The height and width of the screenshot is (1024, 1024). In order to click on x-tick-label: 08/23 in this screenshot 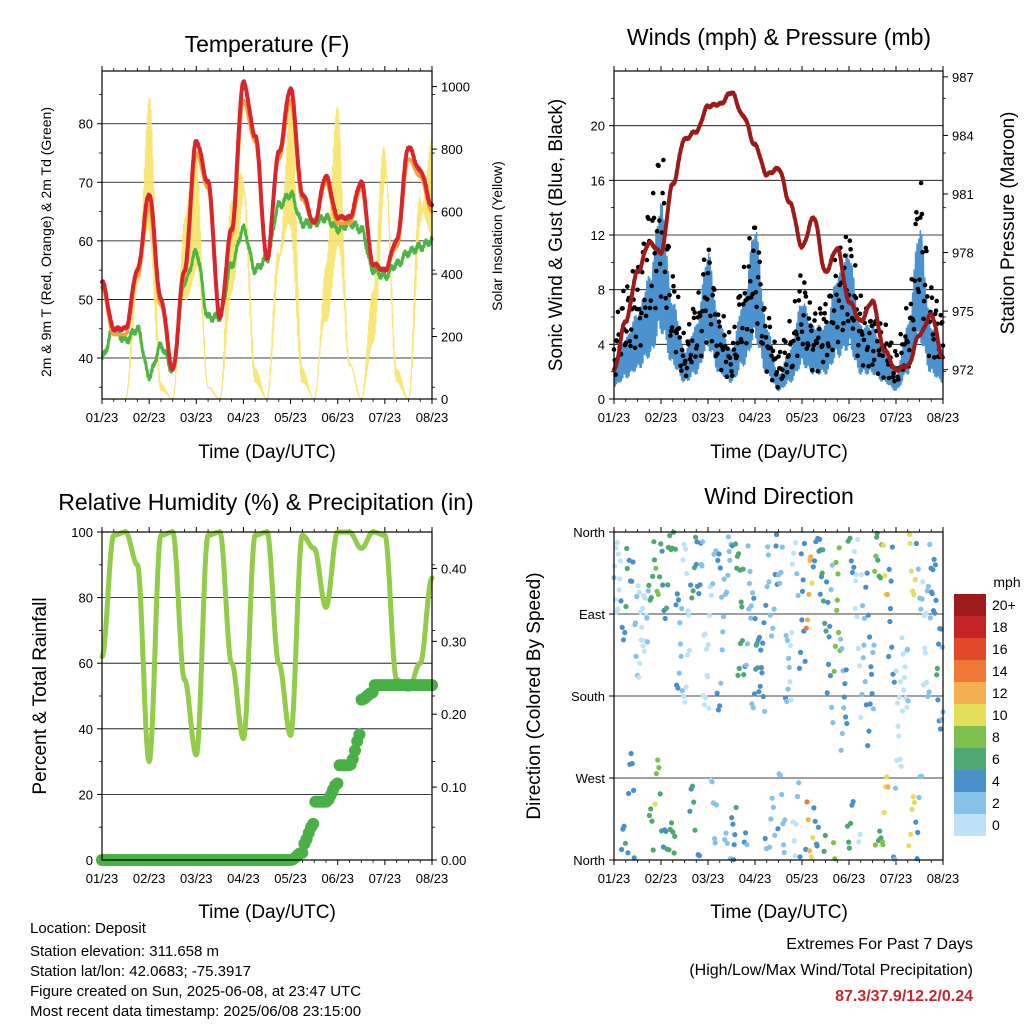, I will do `click(432, 878)`.